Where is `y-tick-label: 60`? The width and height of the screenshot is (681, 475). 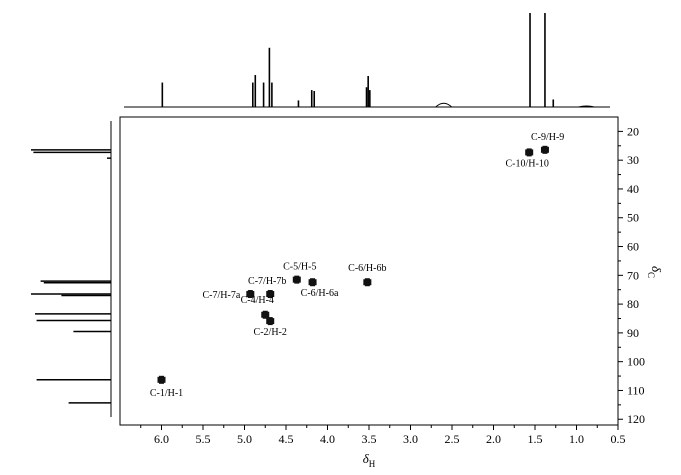 y-tick-label: 60 is located at coordinates (633, 247).